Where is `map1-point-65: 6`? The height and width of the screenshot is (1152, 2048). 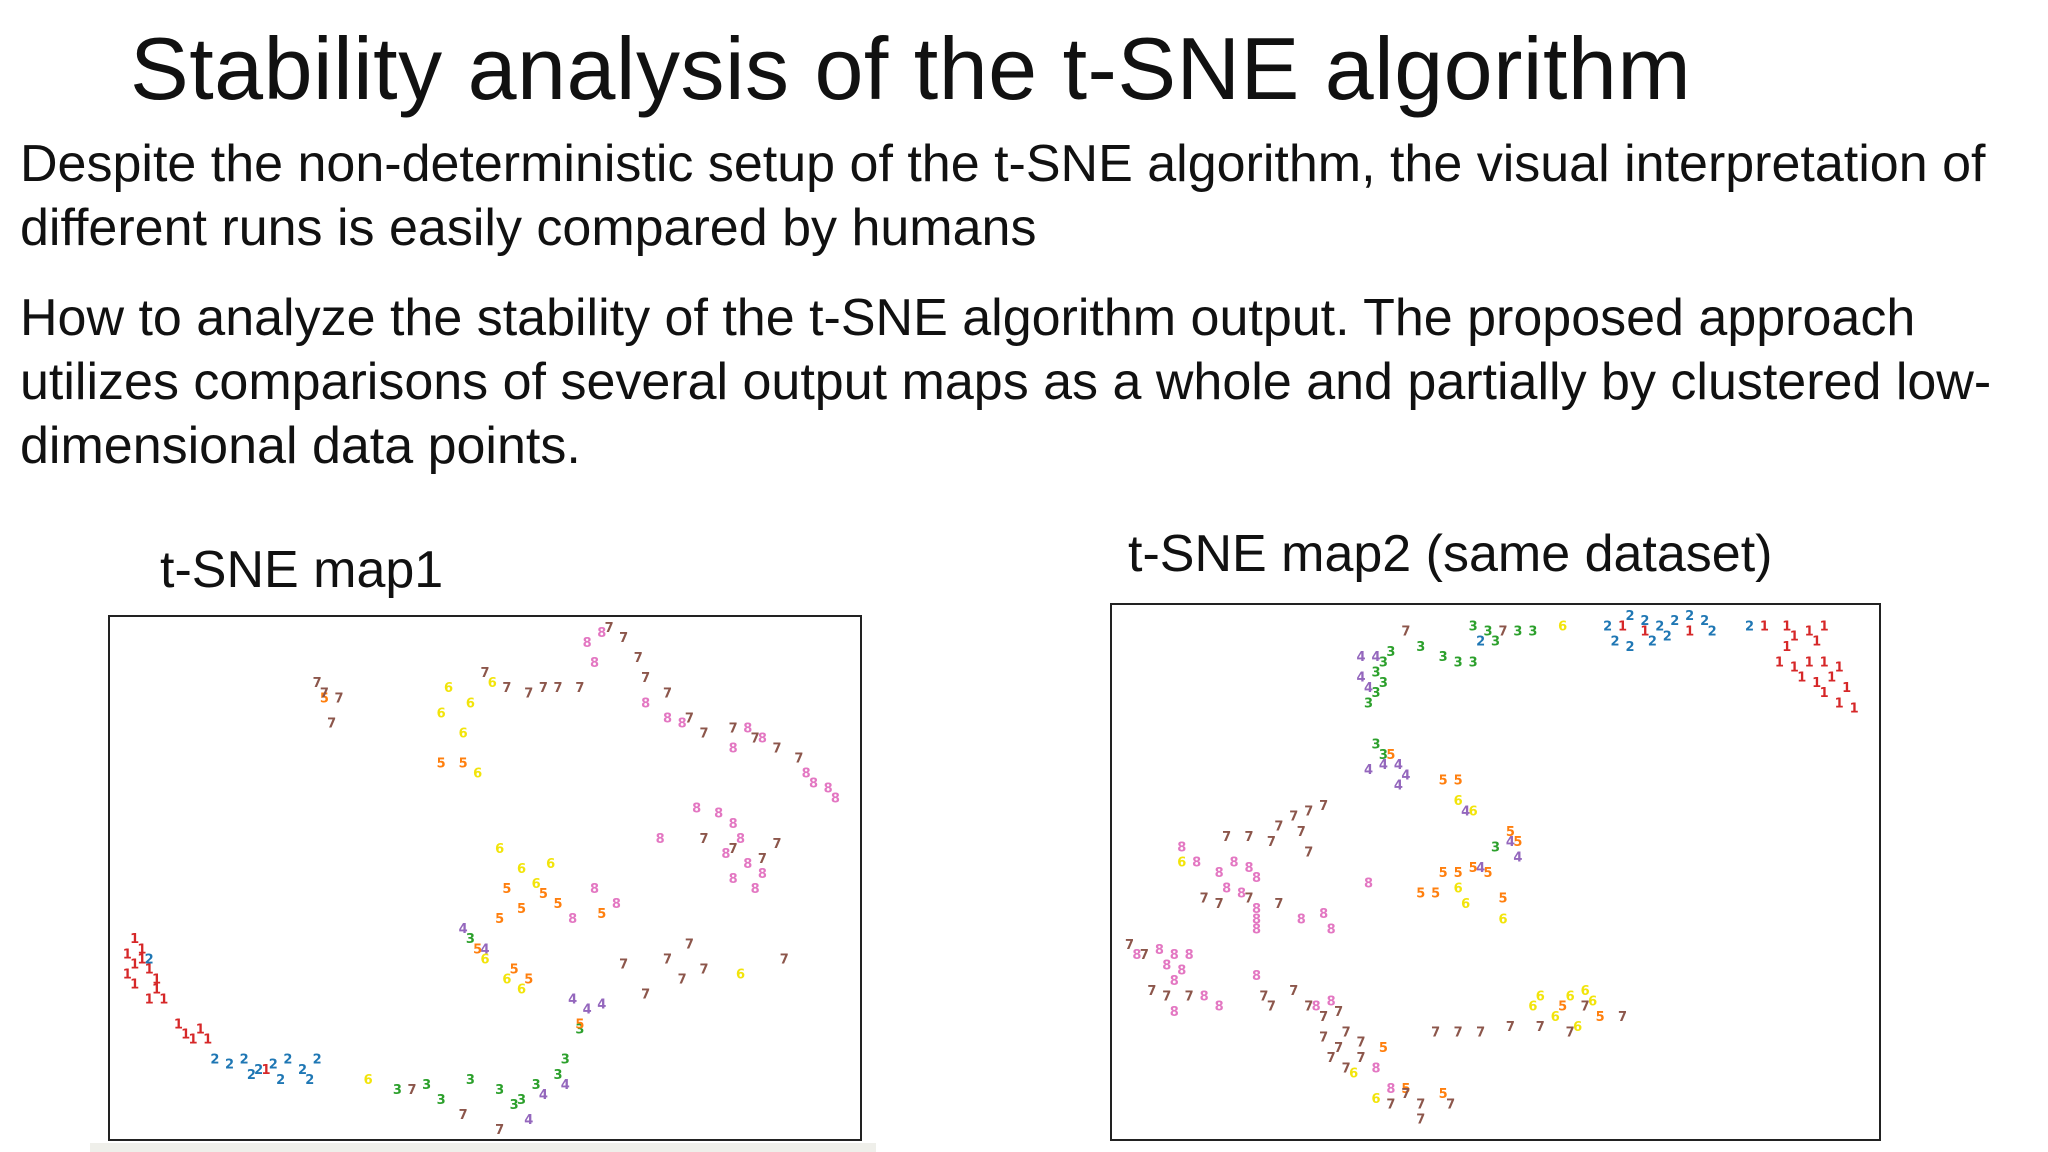 map1-point-65: 6 is located at coordinates (492, 683).